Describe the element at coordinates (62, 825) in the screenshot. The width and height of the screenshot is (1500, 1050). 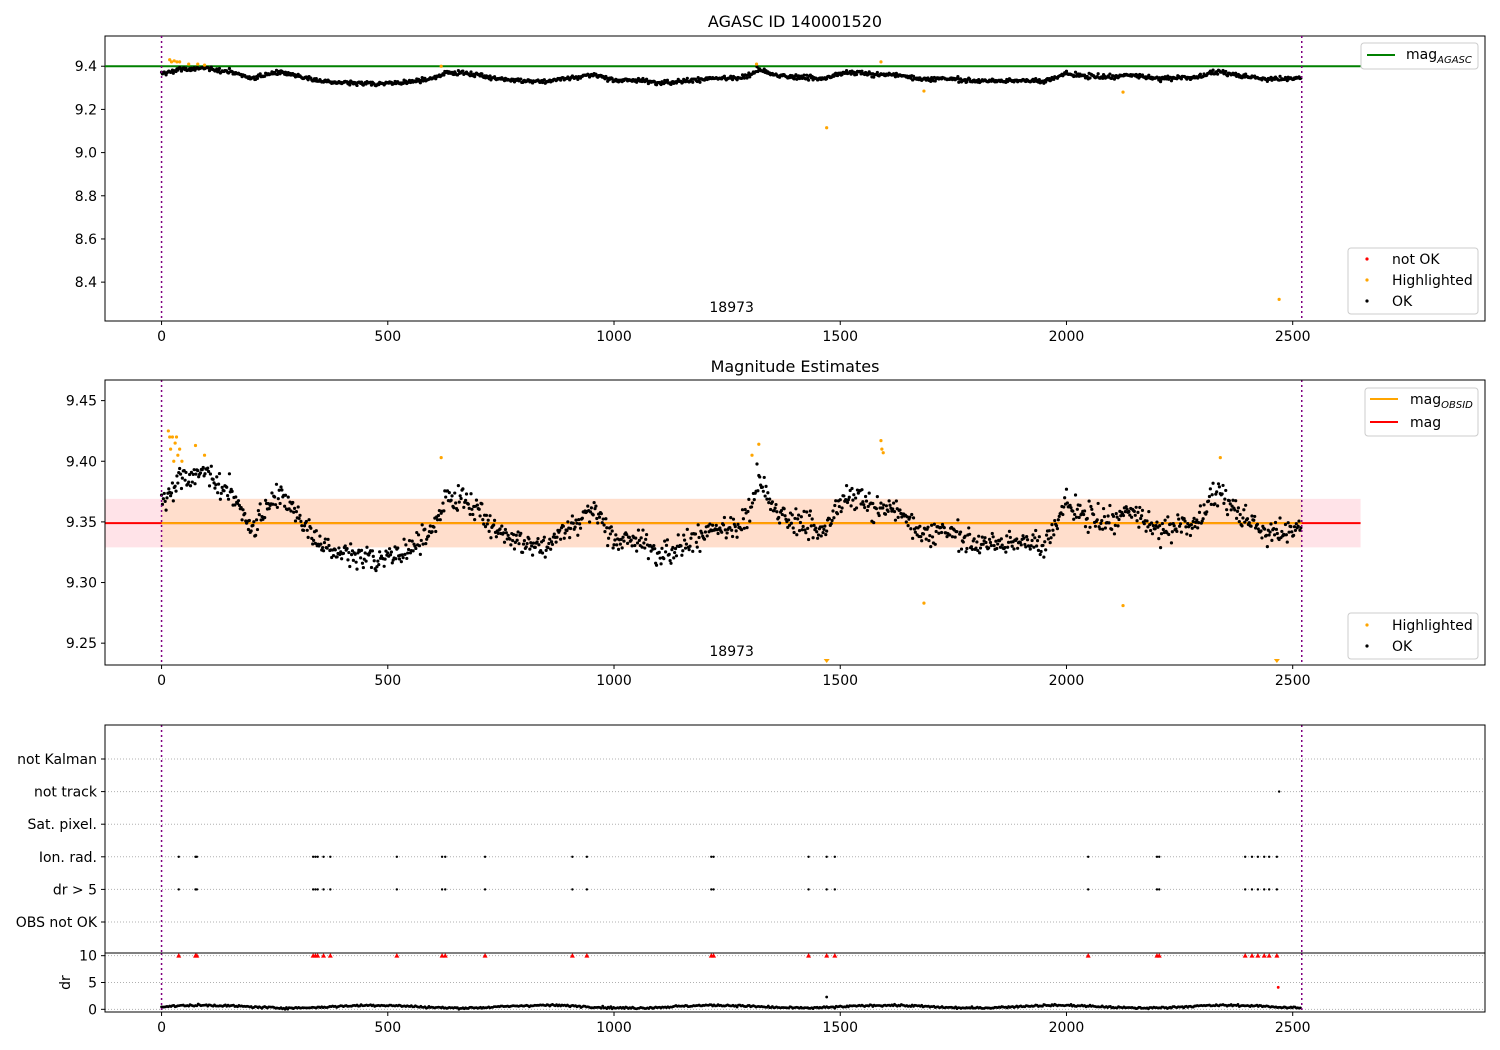
I see `flag-category-label: Sat. pixel.` at that location.